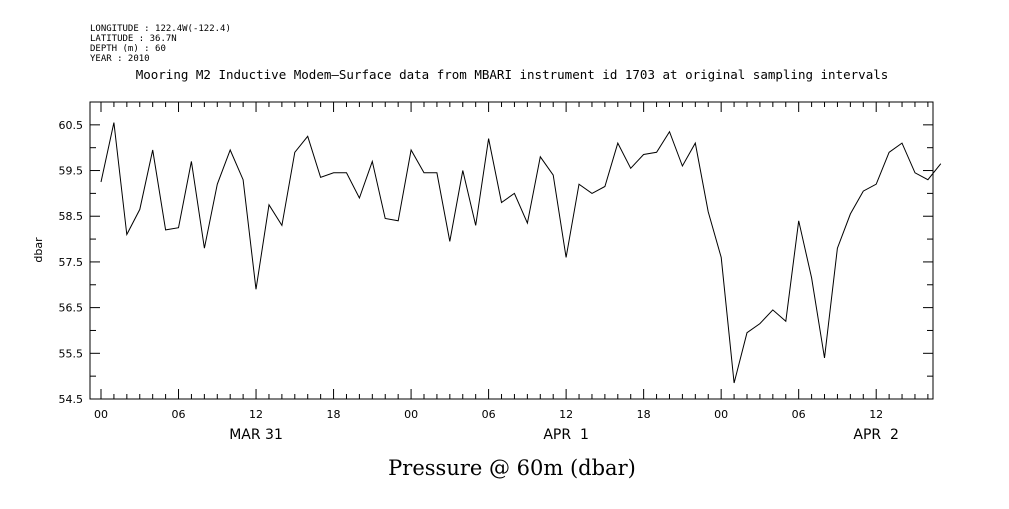 The image size is (1009, 509). Describe the element at coordinates (876, 435) in the screenshot. I see `x-date-label: APR 2` at that location.